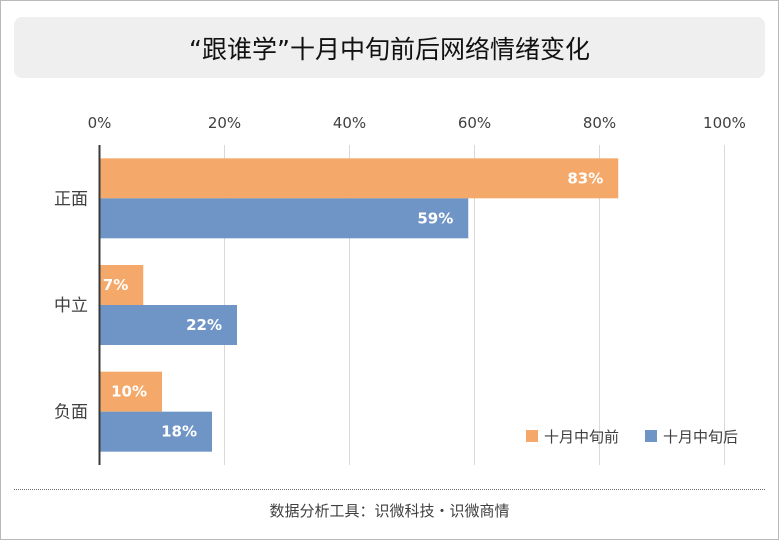 This screenshot has height=540, width=779. Describe the element at coordinates (204, 325) in the screenshot. I see `data-label: 22%` at that location.